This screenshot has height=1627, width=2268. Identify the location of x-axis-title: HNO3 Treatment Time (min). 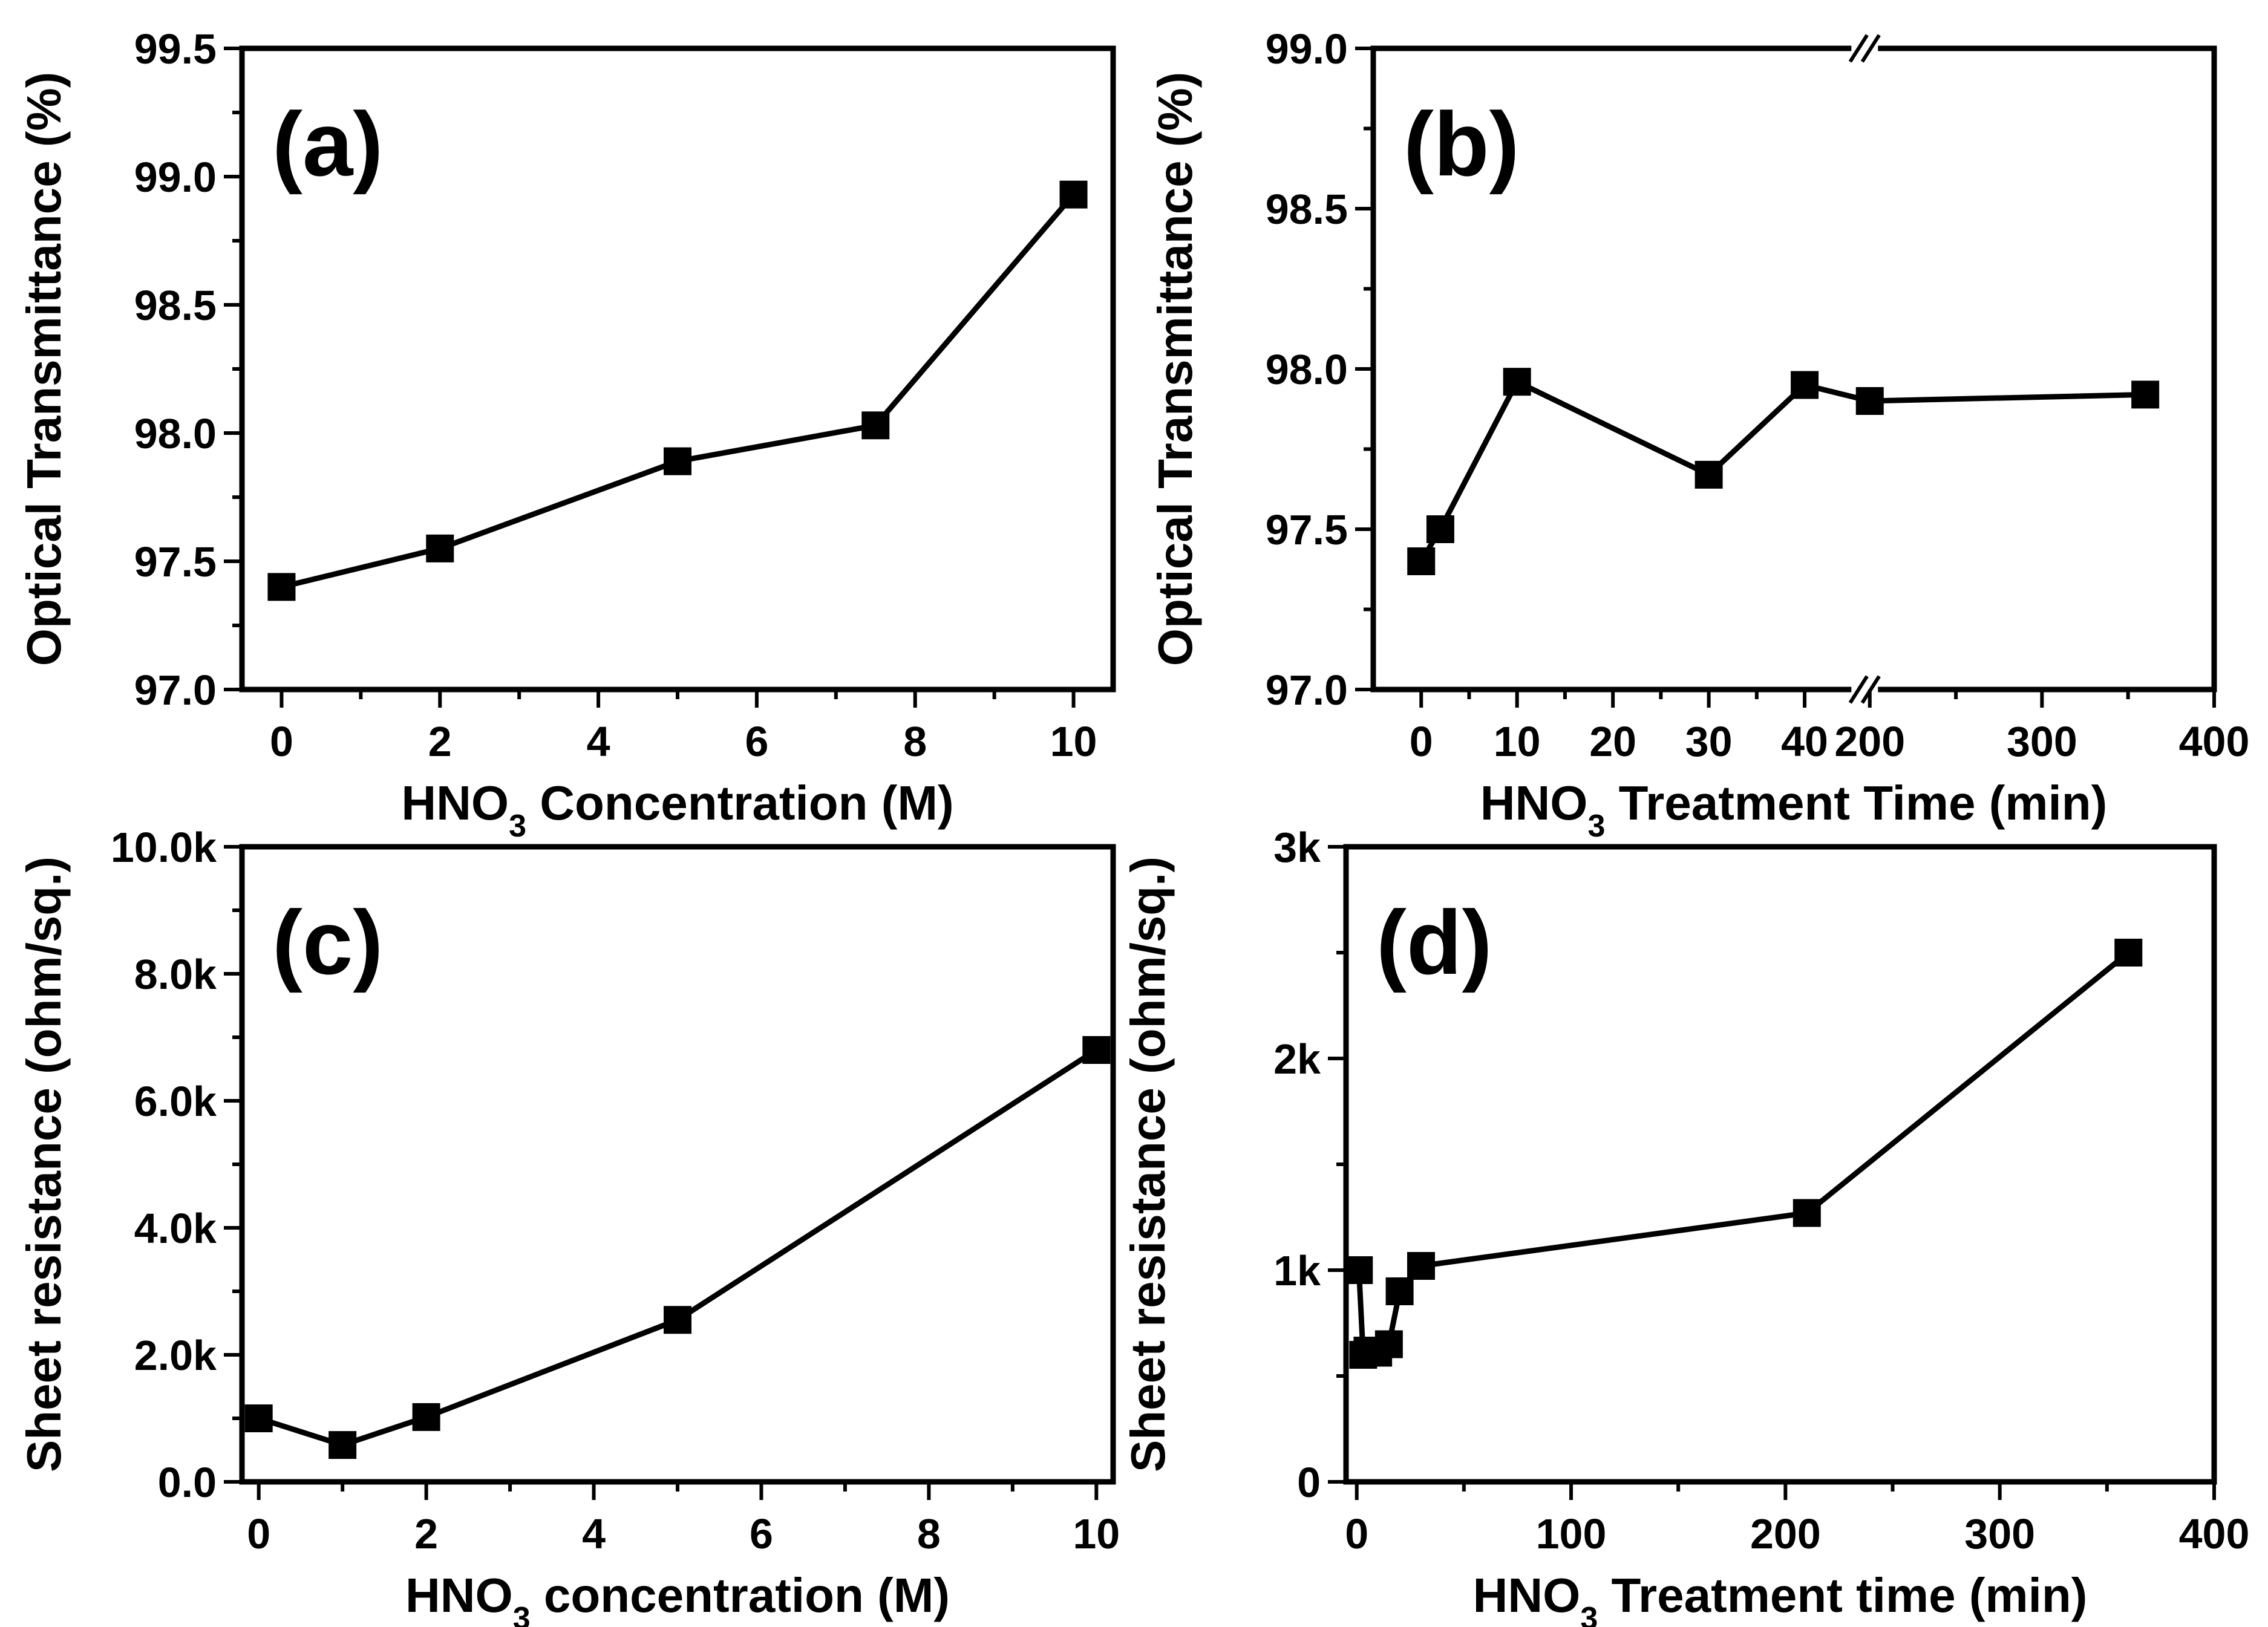
(1794, 810).